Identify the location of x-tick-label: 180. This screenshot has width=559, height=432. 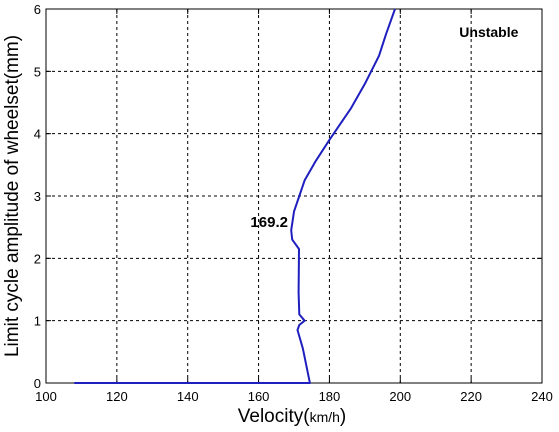
(330, 396).